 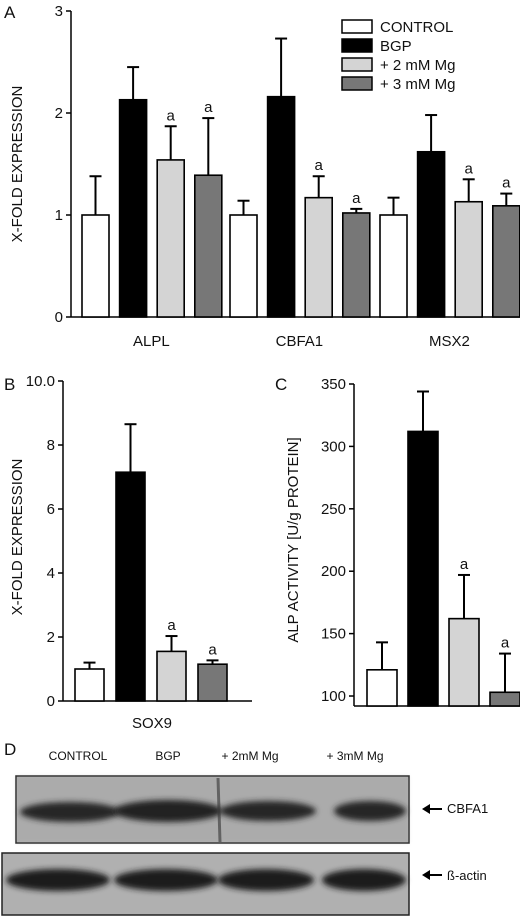 I want to click on y-tick-label: 250, so click(x=333, y=509).